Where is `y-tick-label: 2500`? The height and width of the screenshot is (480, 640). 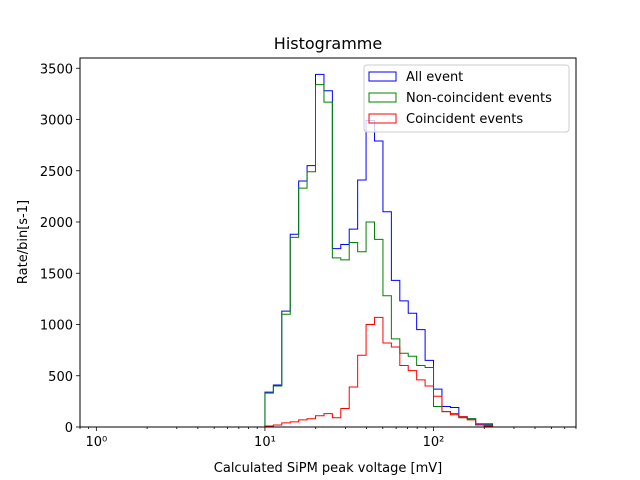
y-tick-label: 2500 is located at coordinates (56, 172).